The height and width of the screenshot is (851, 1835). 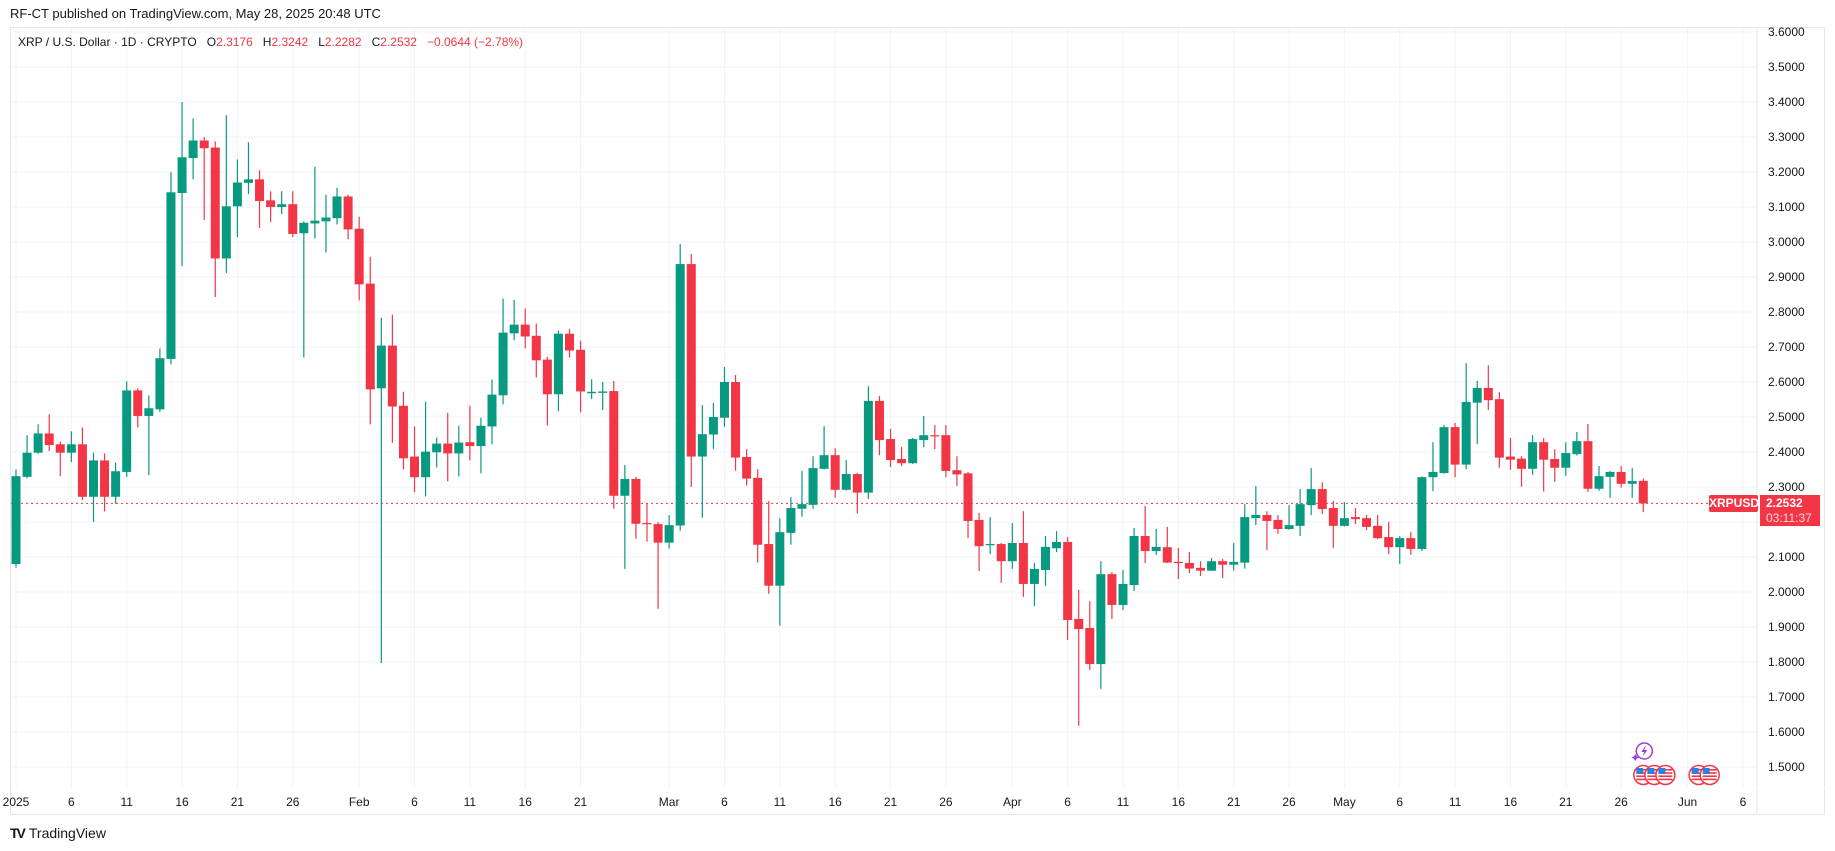 I want to click on lightning-icon, so click(x=1642, y=751).